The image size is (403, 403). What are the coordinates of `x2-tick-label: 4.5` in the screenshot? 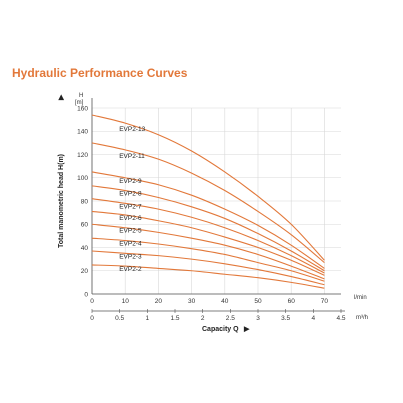 It's located at (340, 318).